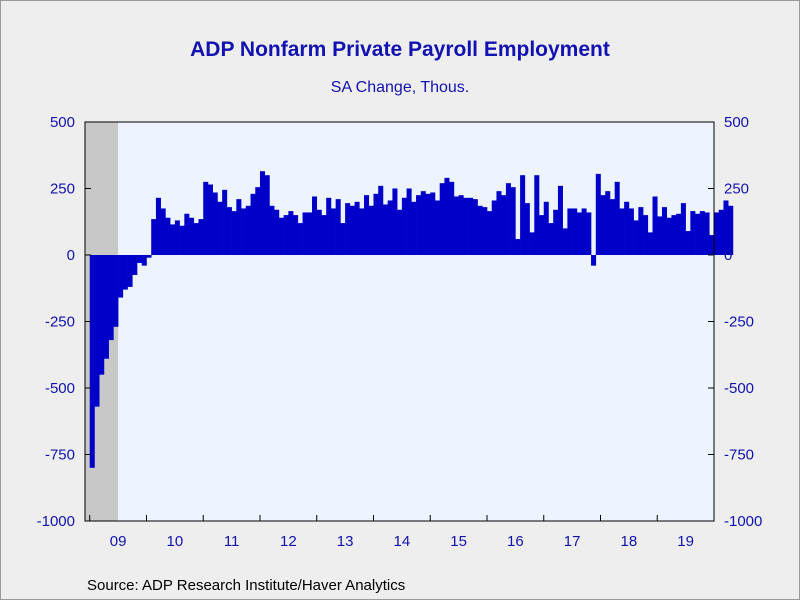 Image resolution: width=800 pixels, height=600 pixels. What do you see at coordinates (288, 541) in the screenshot?
I see `x-tick-label: 12` at bounding box center [288, 541].